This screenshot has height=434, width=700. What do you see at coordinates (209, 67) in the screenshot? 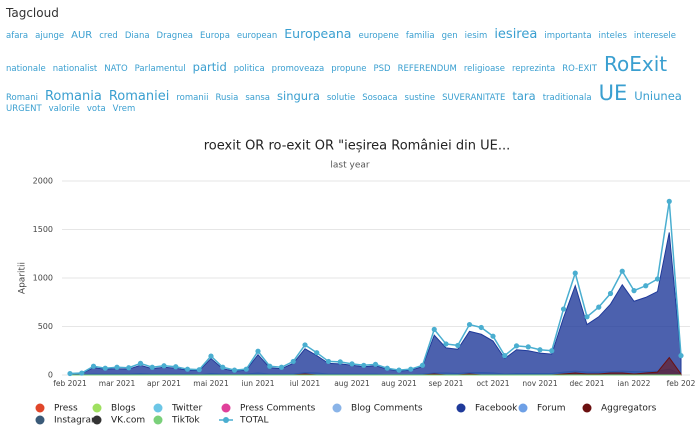
I see `tag: partid` at bounding box center [209, 67].